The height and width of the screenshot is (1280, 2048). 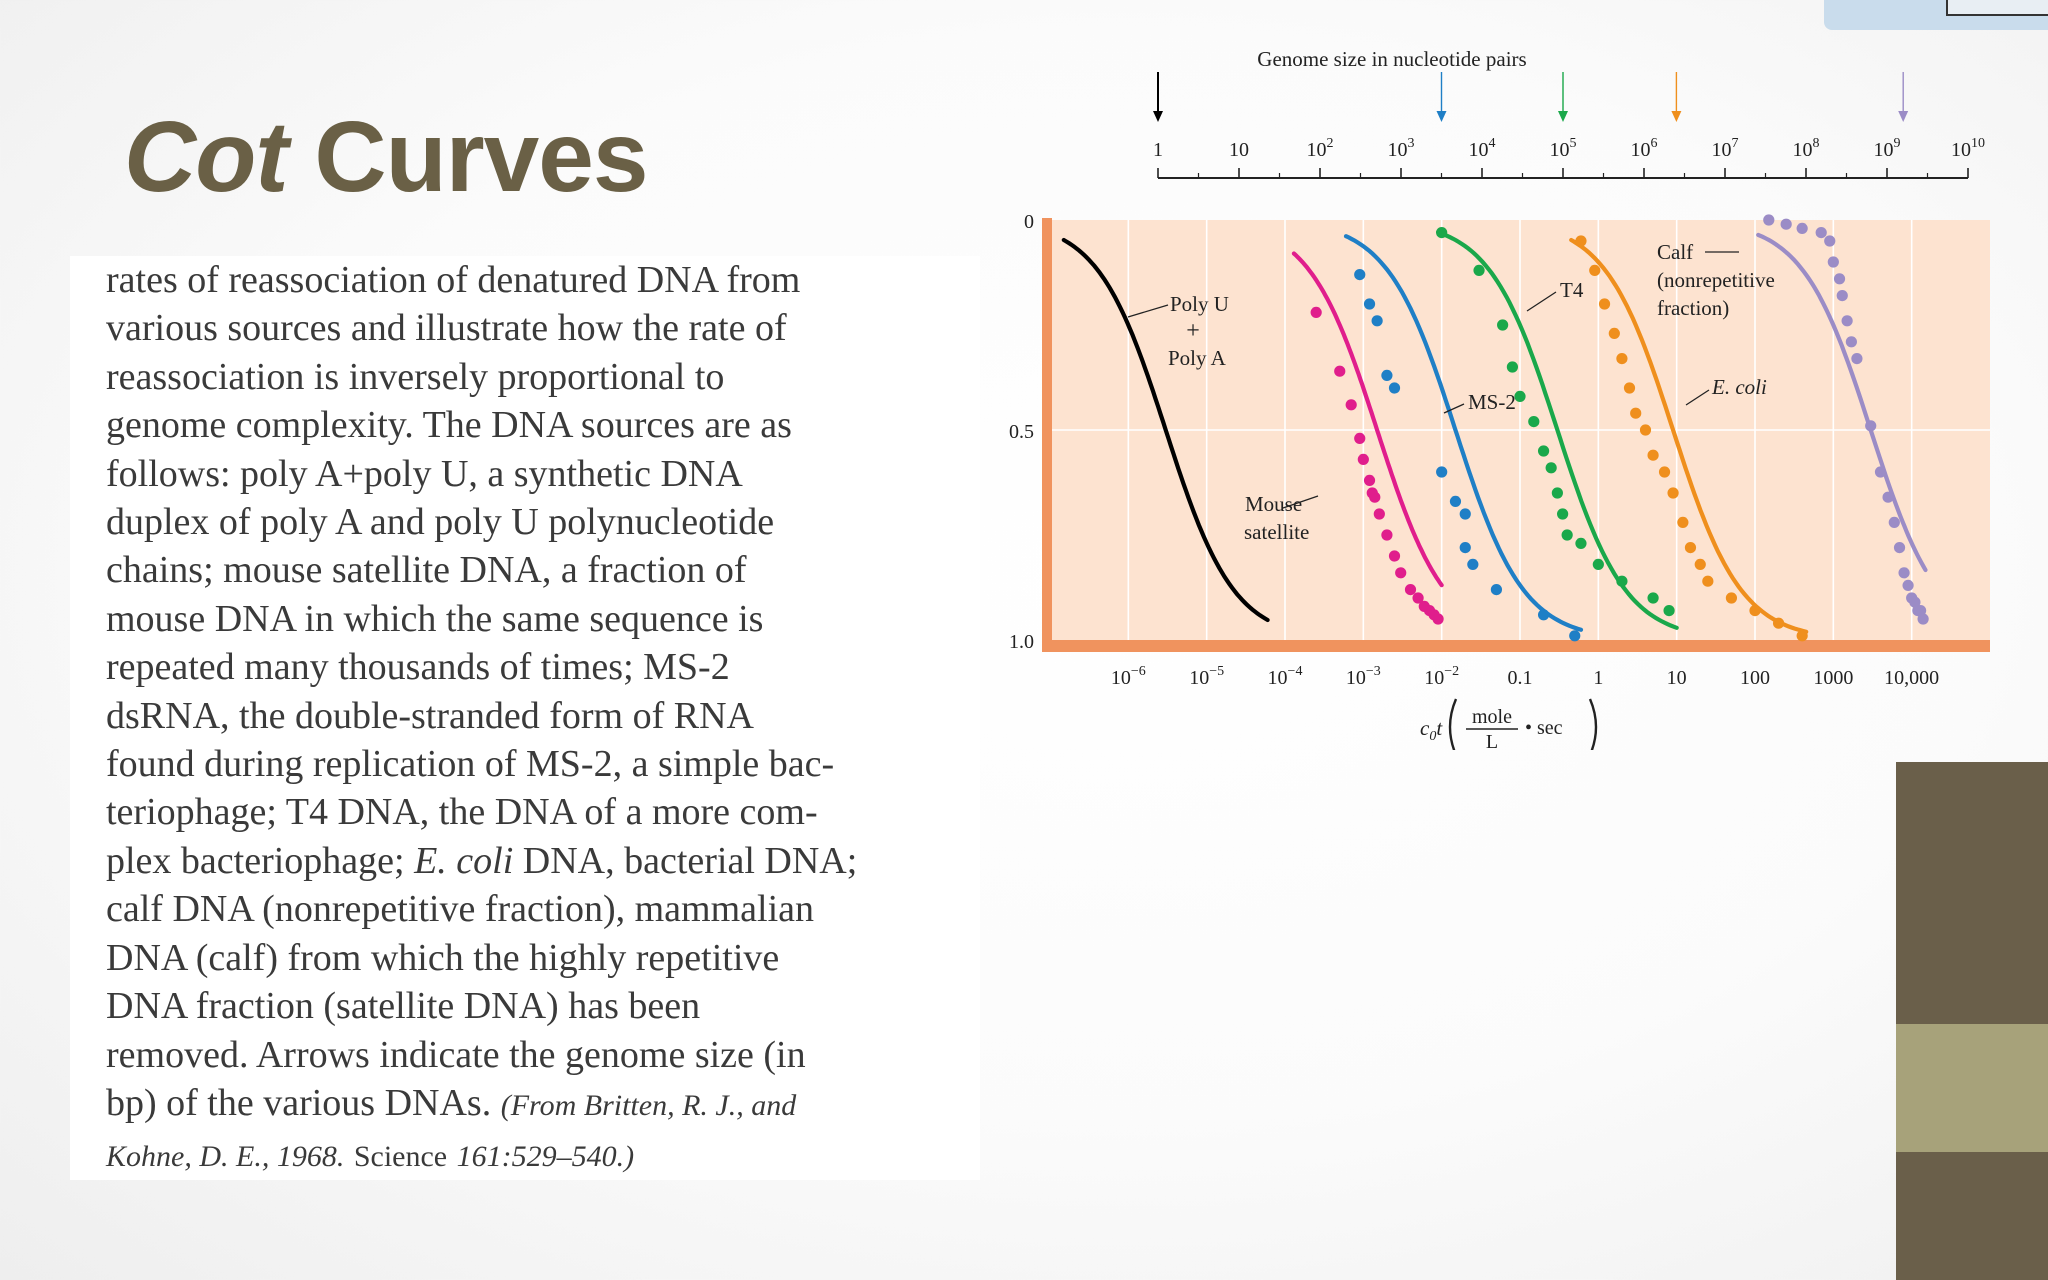 I want to click on genome-arrowhead-ms2, so click(x=1441, y=116).